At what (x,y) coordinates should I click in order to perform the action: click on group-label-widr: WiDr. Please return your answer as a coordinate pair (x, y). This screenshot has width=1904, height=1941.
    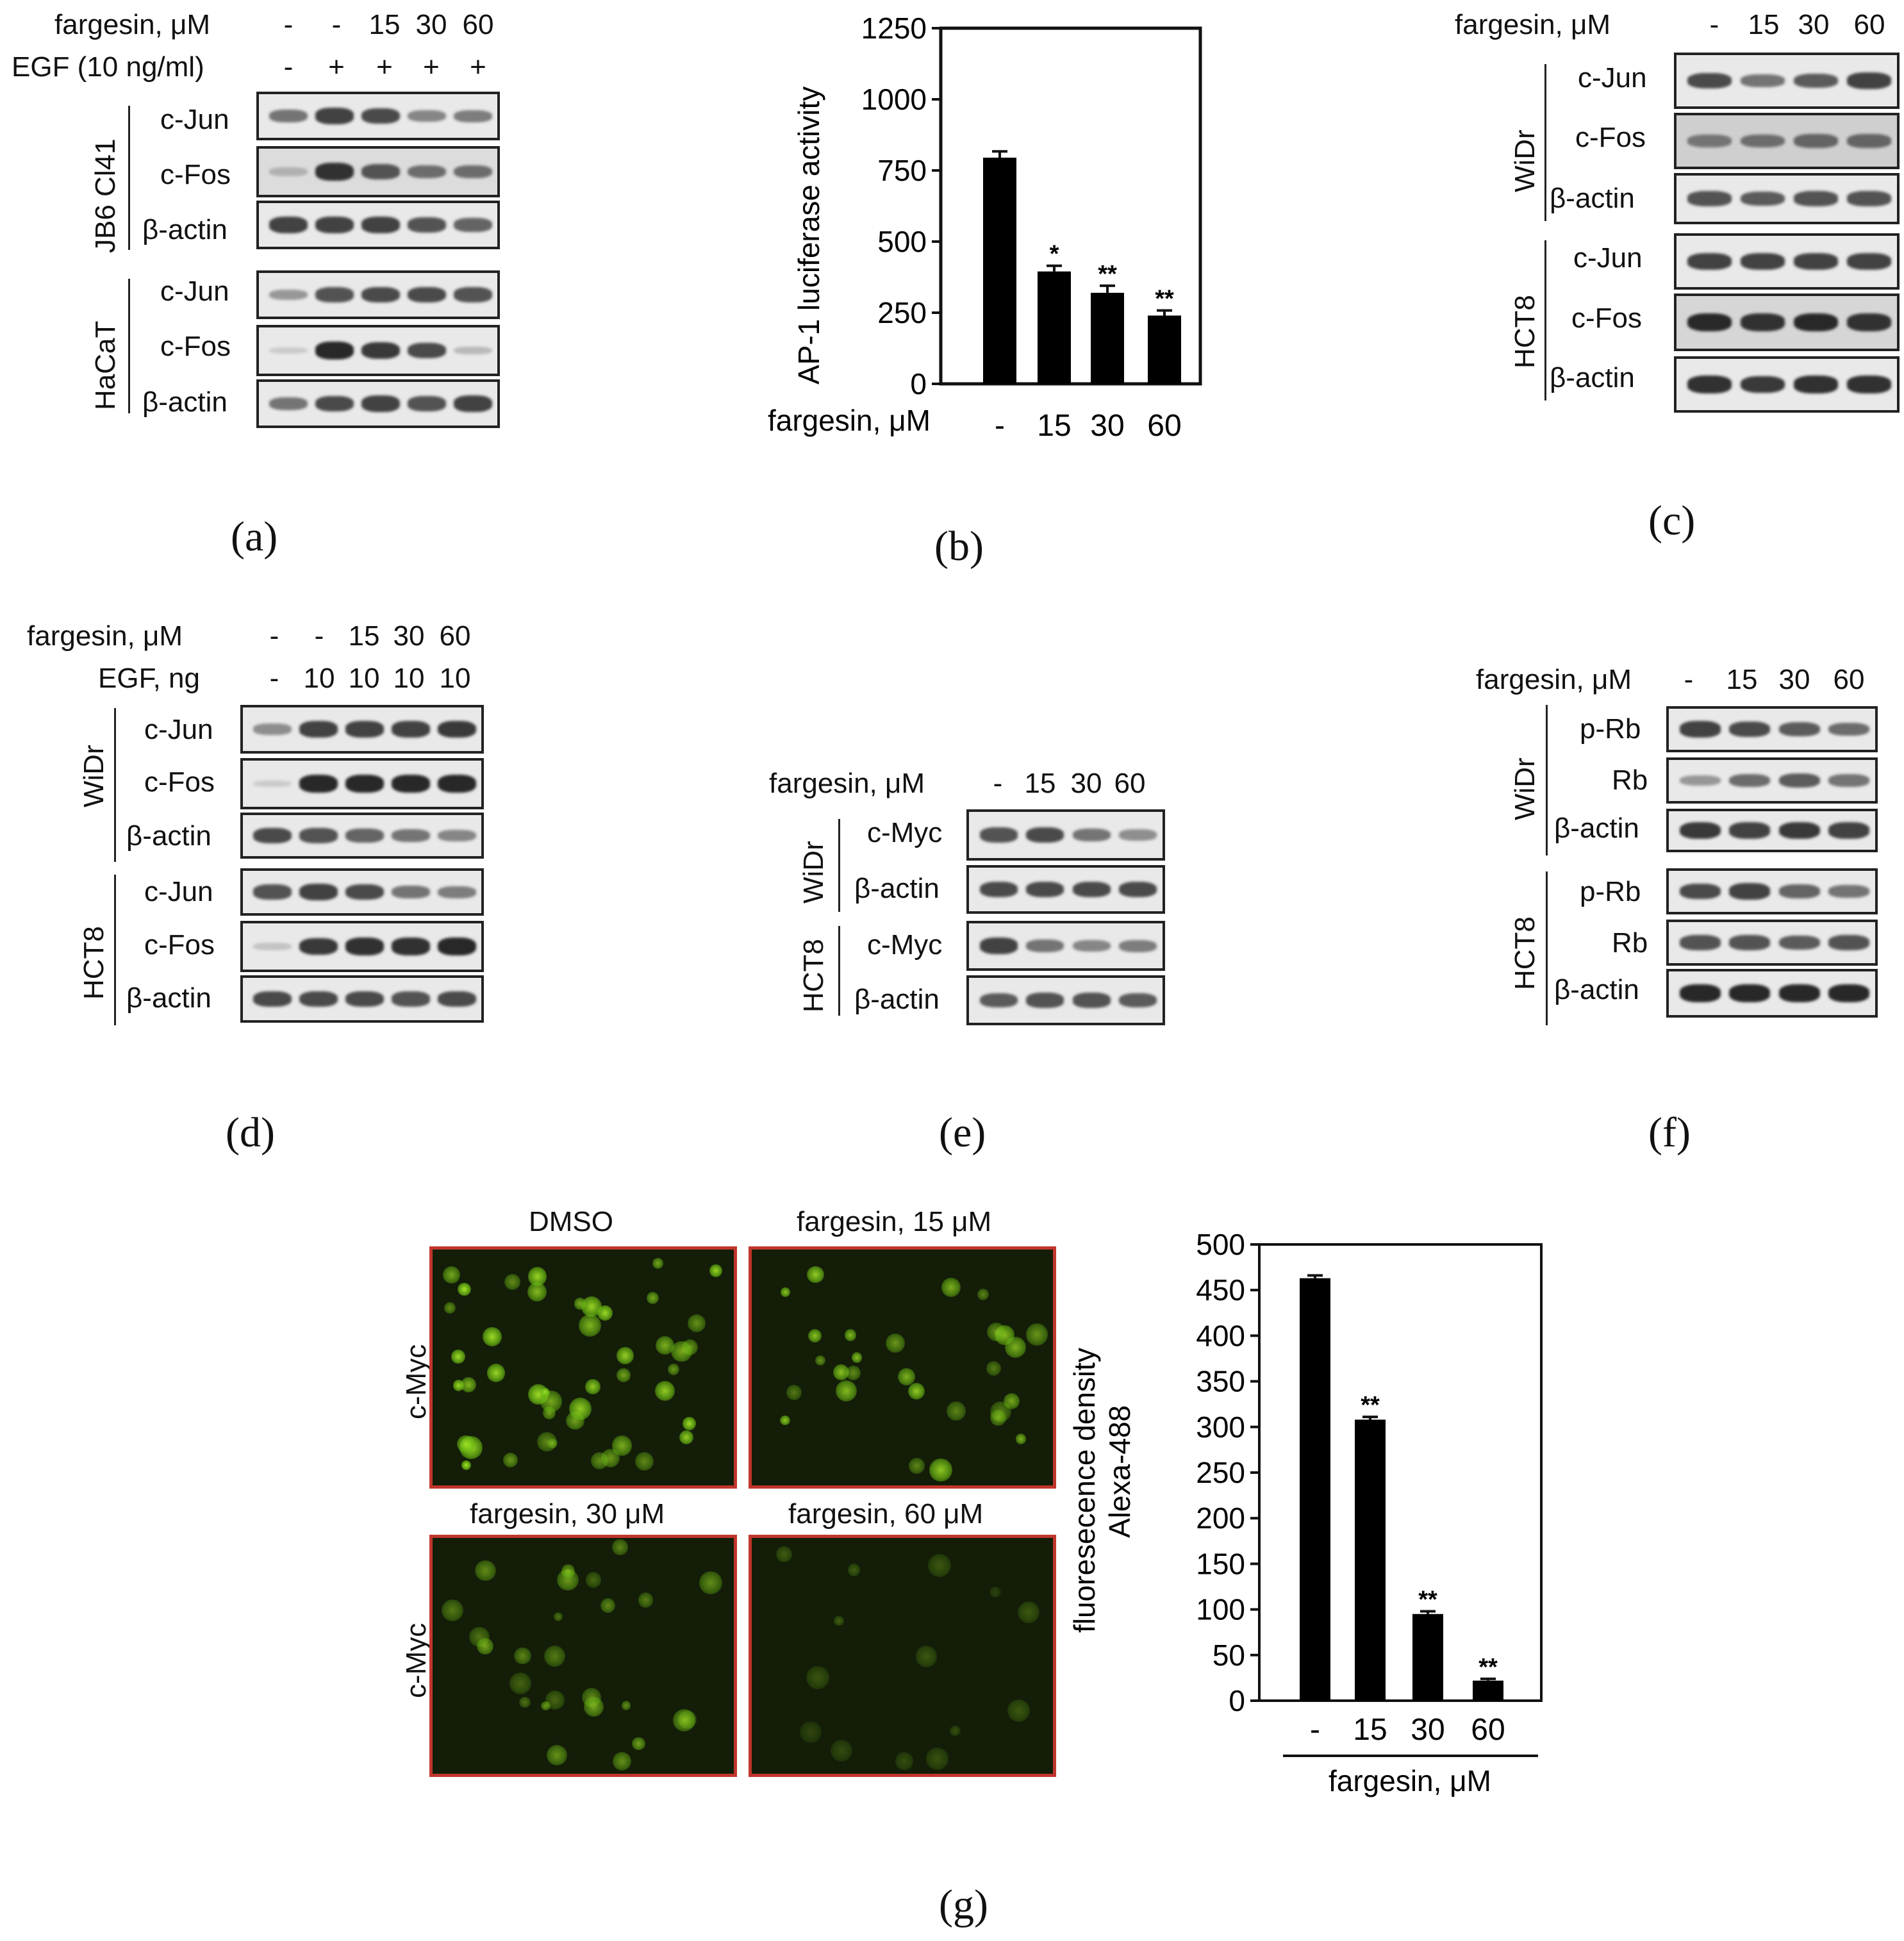
    Looking at the image, I should click on (813, 873).